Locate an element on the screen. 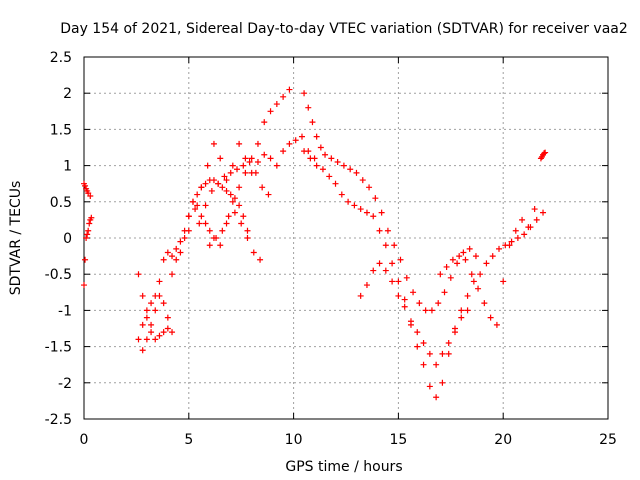  x-tick-label: 20 is located at coordinates (503, 440).